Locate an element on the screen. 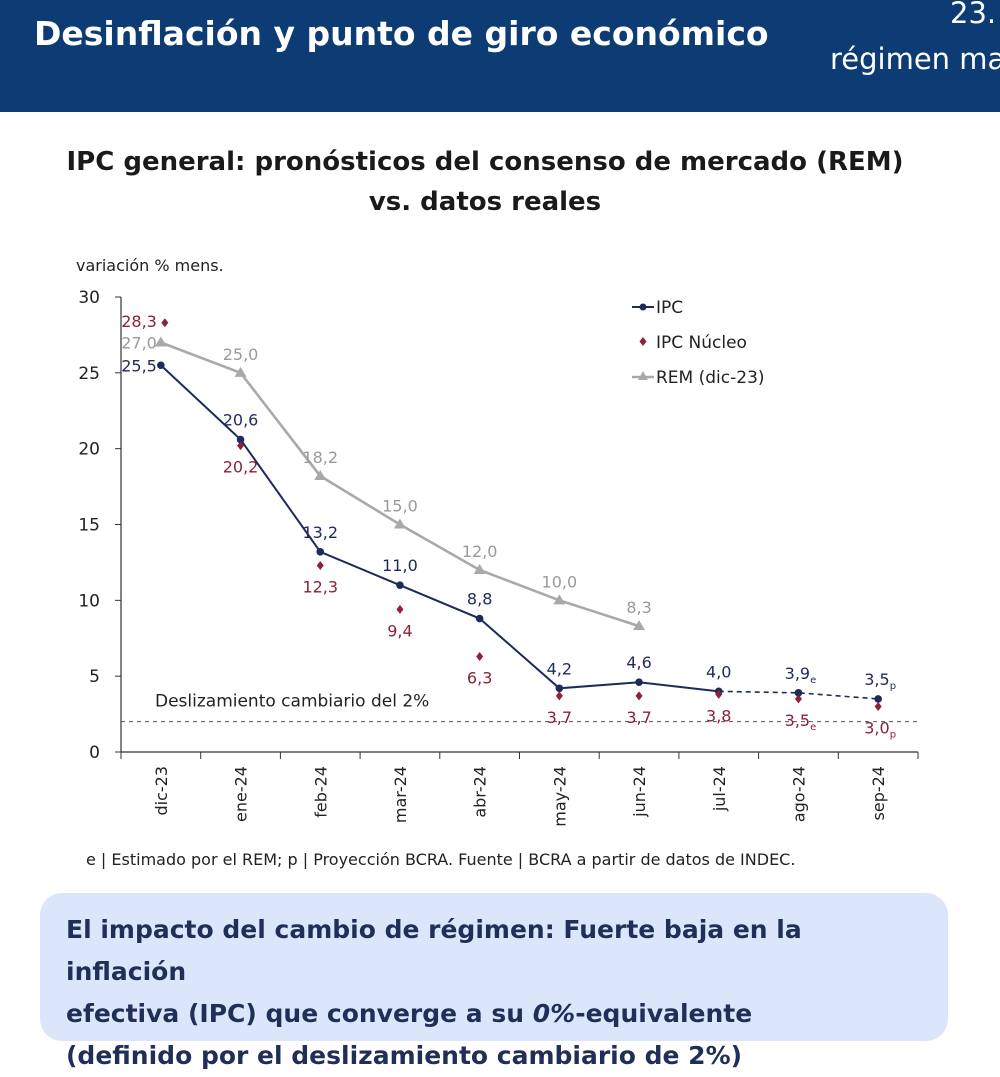 The height and width of the screenshot is (1077, 1000). nucleo-data-label: 20,2 is located at coordinates (241, 467).